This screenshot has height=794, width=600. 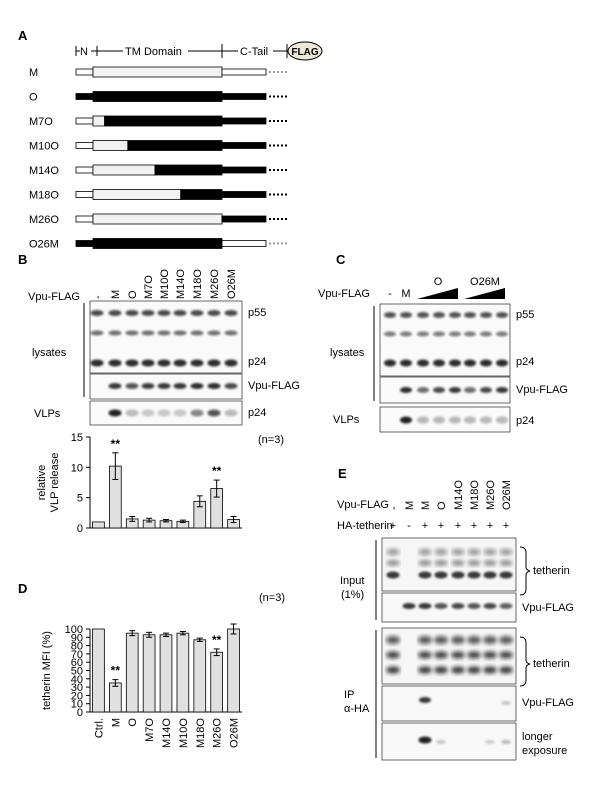 What do you see at coordinates (525, 571) in the screenshot?
I see `e-tetherin-bracket` at bounding box center [525, 571].